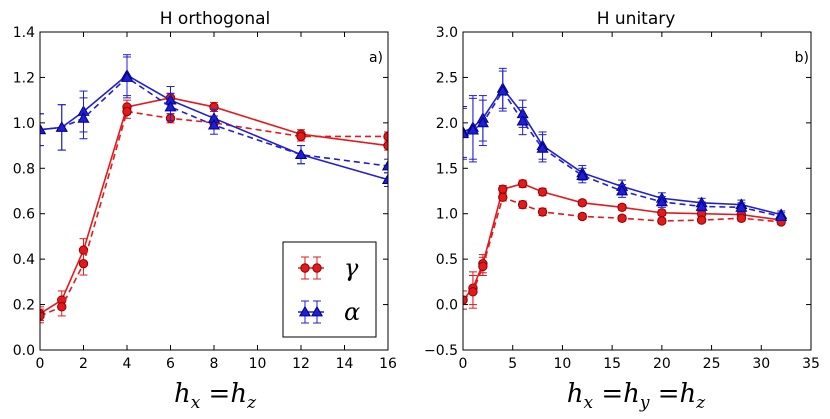  What do you see at coordinates (384, 179) in the screenshot?
I see `data-point-alpha_solid` at bounding box center [384, 179].